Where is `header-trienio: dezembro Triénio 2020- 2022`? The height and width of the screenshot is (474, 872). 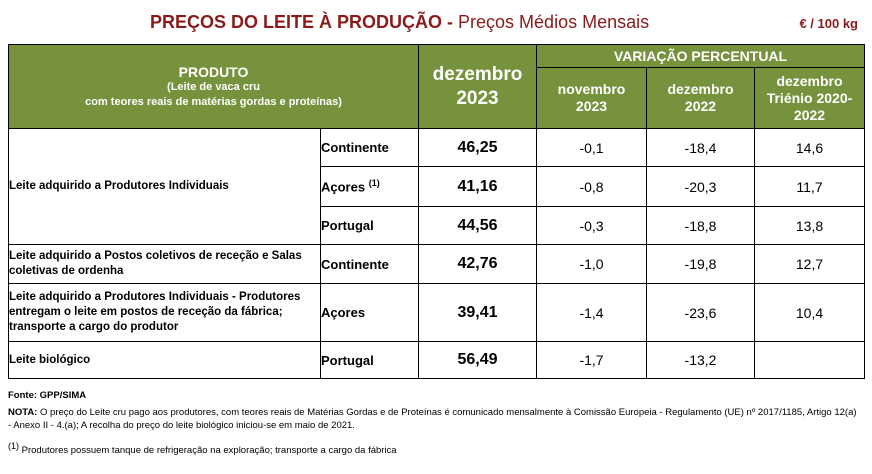 header-trienio: dezembro Triénio 2020- 2022 is located at coordinates (809, 98).